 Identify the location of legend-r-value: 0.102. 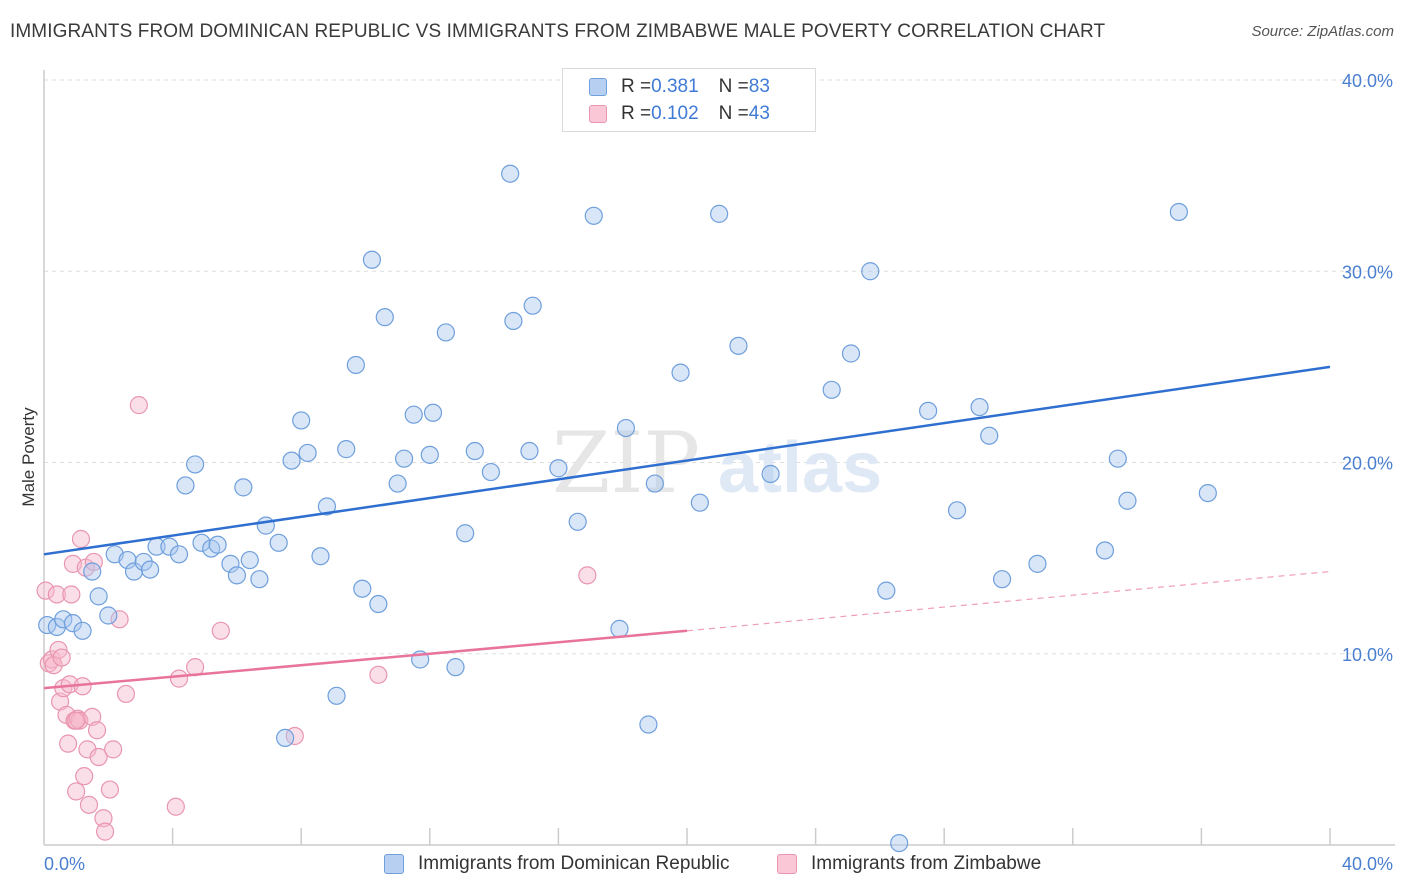
(675, 113).